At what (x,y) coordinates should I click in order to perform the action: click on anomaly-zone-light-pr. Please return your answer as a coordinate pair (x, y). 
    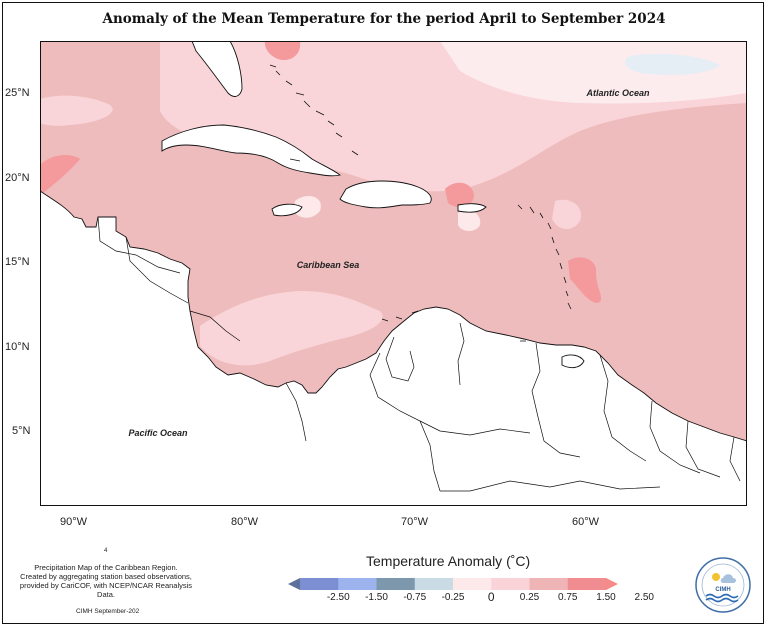
    Looking at the image, I should click on (469, 220).